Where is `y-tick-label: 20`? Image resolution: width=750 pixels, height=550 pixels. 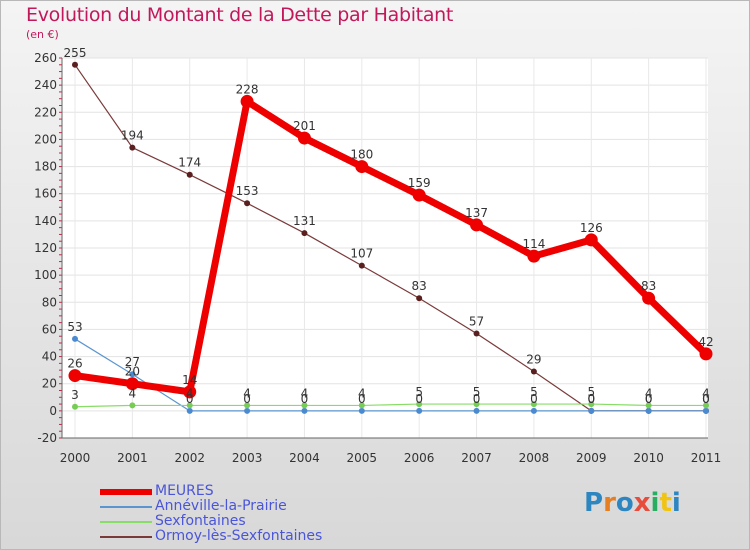
y-tick-label: 20 is located at coordinates (49, 384).